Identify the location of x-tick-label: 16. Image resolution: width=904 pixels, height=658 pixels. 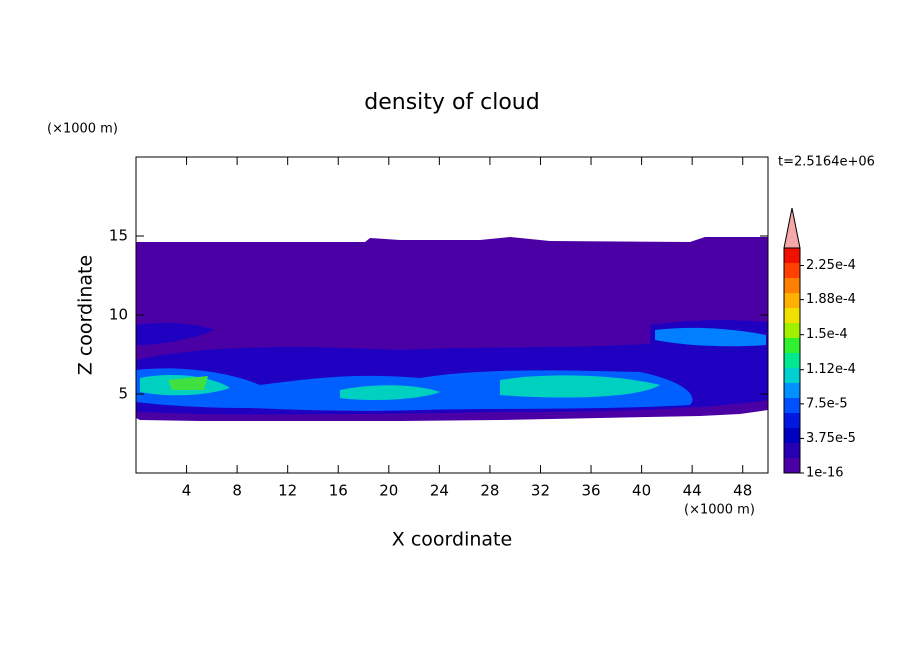
(338, 491).